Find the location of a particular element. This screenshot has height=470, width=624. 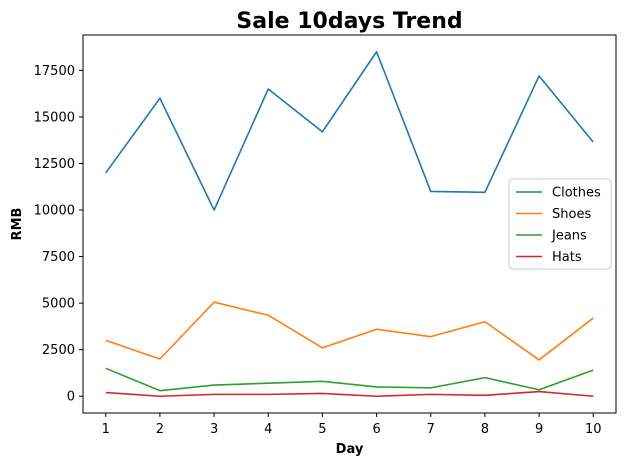

legend-frame is located at coordinates (560, 224).